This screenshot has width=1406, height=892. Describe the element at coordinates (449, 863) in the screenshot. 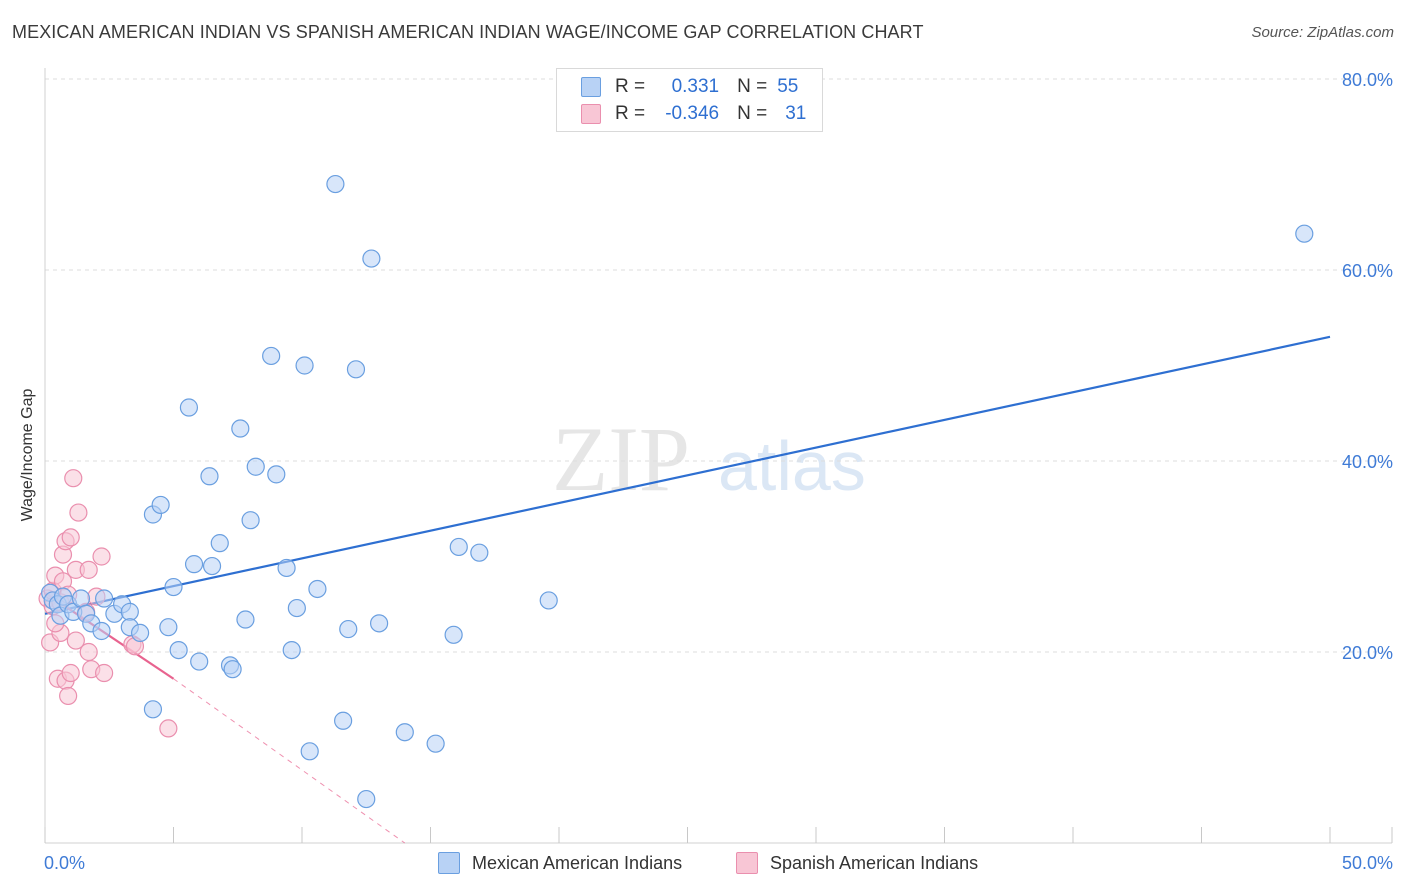

I see `series-swatch-blue` at that location.